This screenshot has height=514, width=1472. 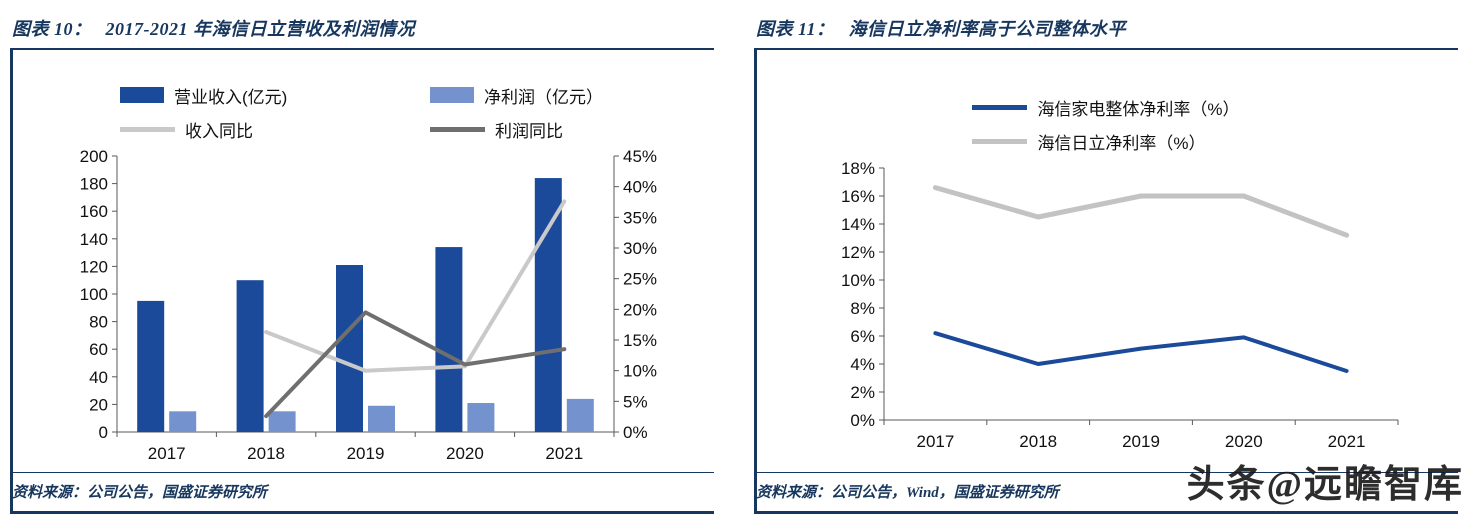 What do you see at coordinates (862, 336) in the screenshot?
I see `svg-text: 6%` at bounding box center [862, 336].